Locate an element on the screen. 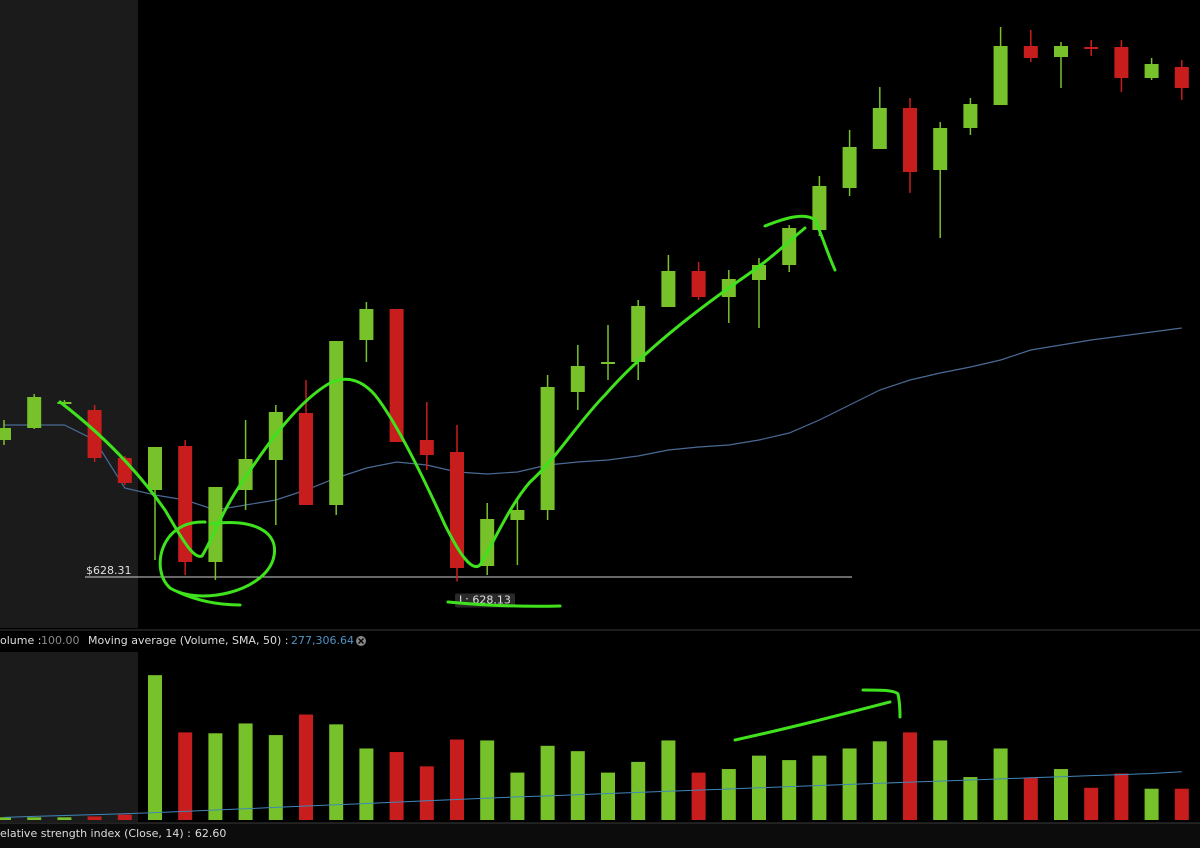 The width and height of the screenshot is (1200, 848). rsi-value: 62.60 is located at coordinates (211, 833).